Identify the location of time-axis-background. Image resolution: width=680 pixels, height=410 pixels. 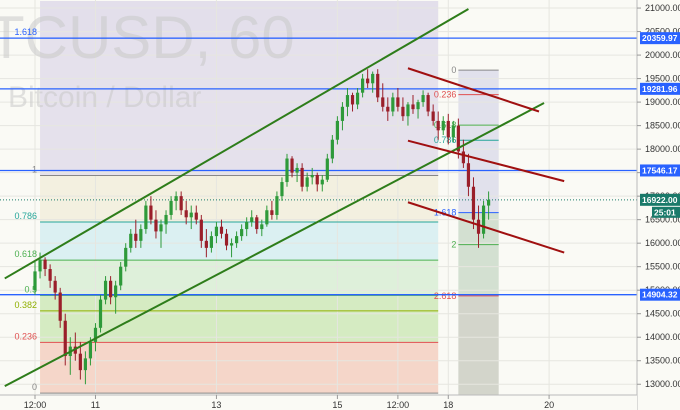
(318, 402).